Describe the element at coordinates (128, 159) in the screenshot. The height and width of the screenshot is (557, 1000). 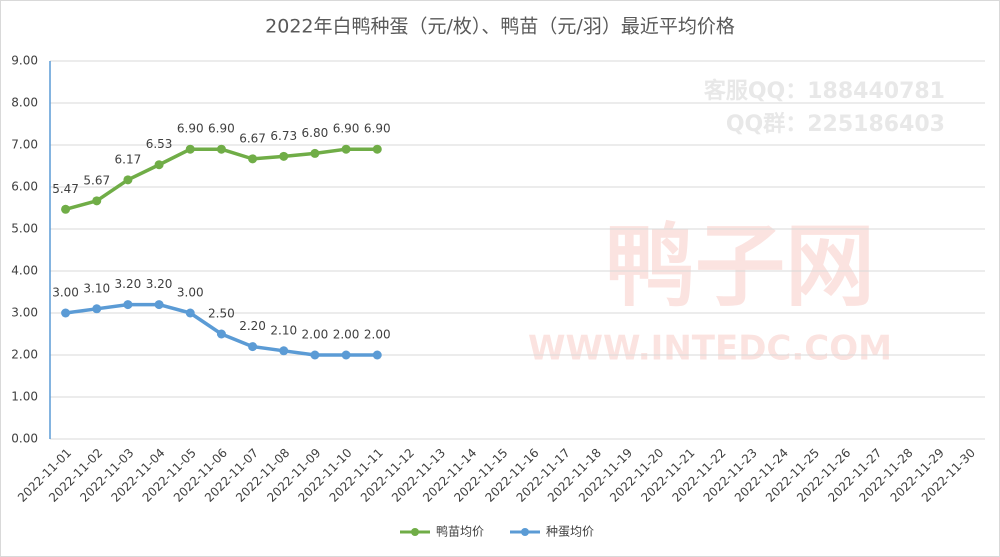
I see `data-label: 6.17` at that location.